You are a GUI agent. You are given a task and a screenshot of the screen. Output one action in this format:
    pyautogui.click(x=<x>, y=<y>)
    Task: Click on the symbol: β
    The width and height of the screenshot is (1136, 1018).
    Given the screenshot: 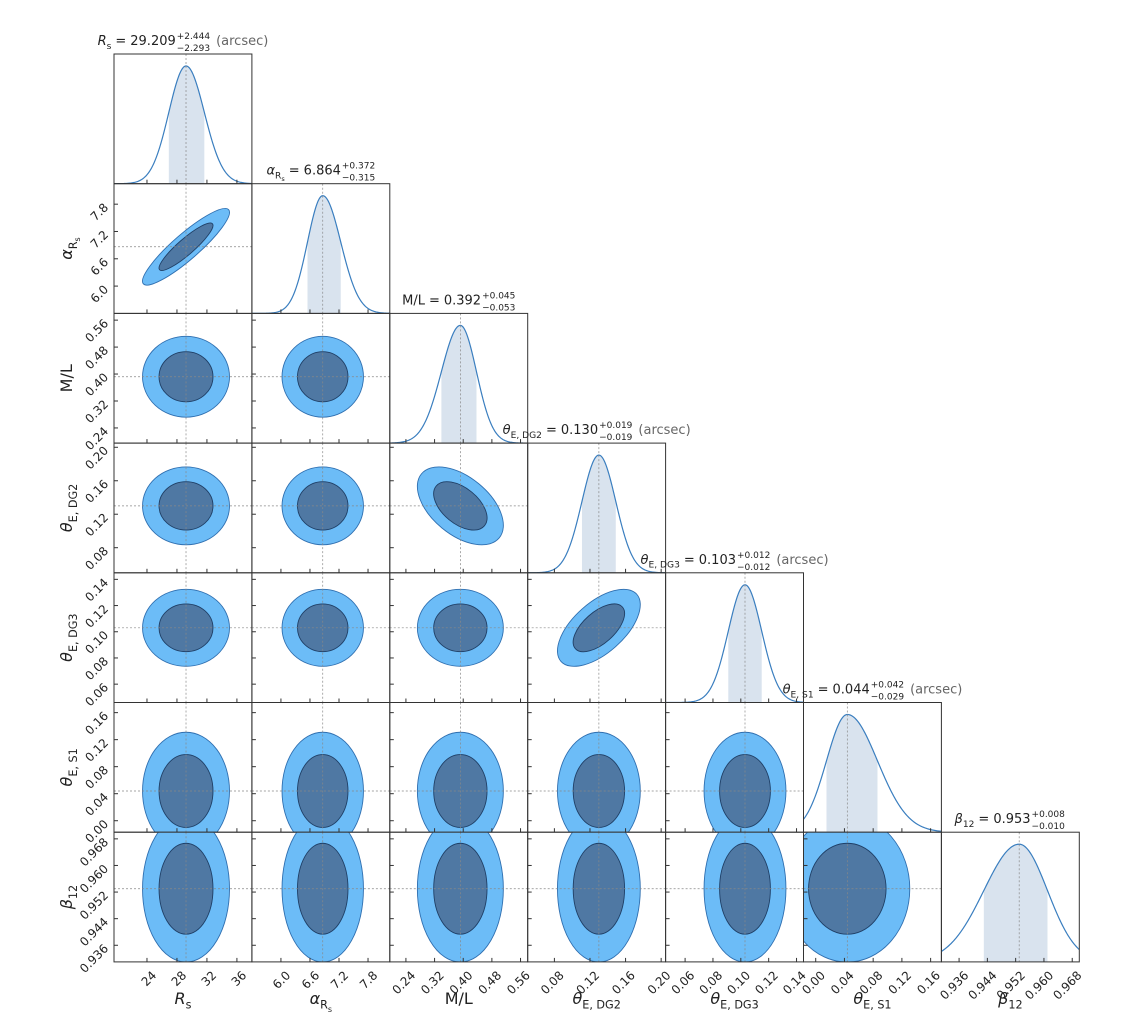 What is the action you would take?
    pyautogui.click(x=1002, y=998)
    